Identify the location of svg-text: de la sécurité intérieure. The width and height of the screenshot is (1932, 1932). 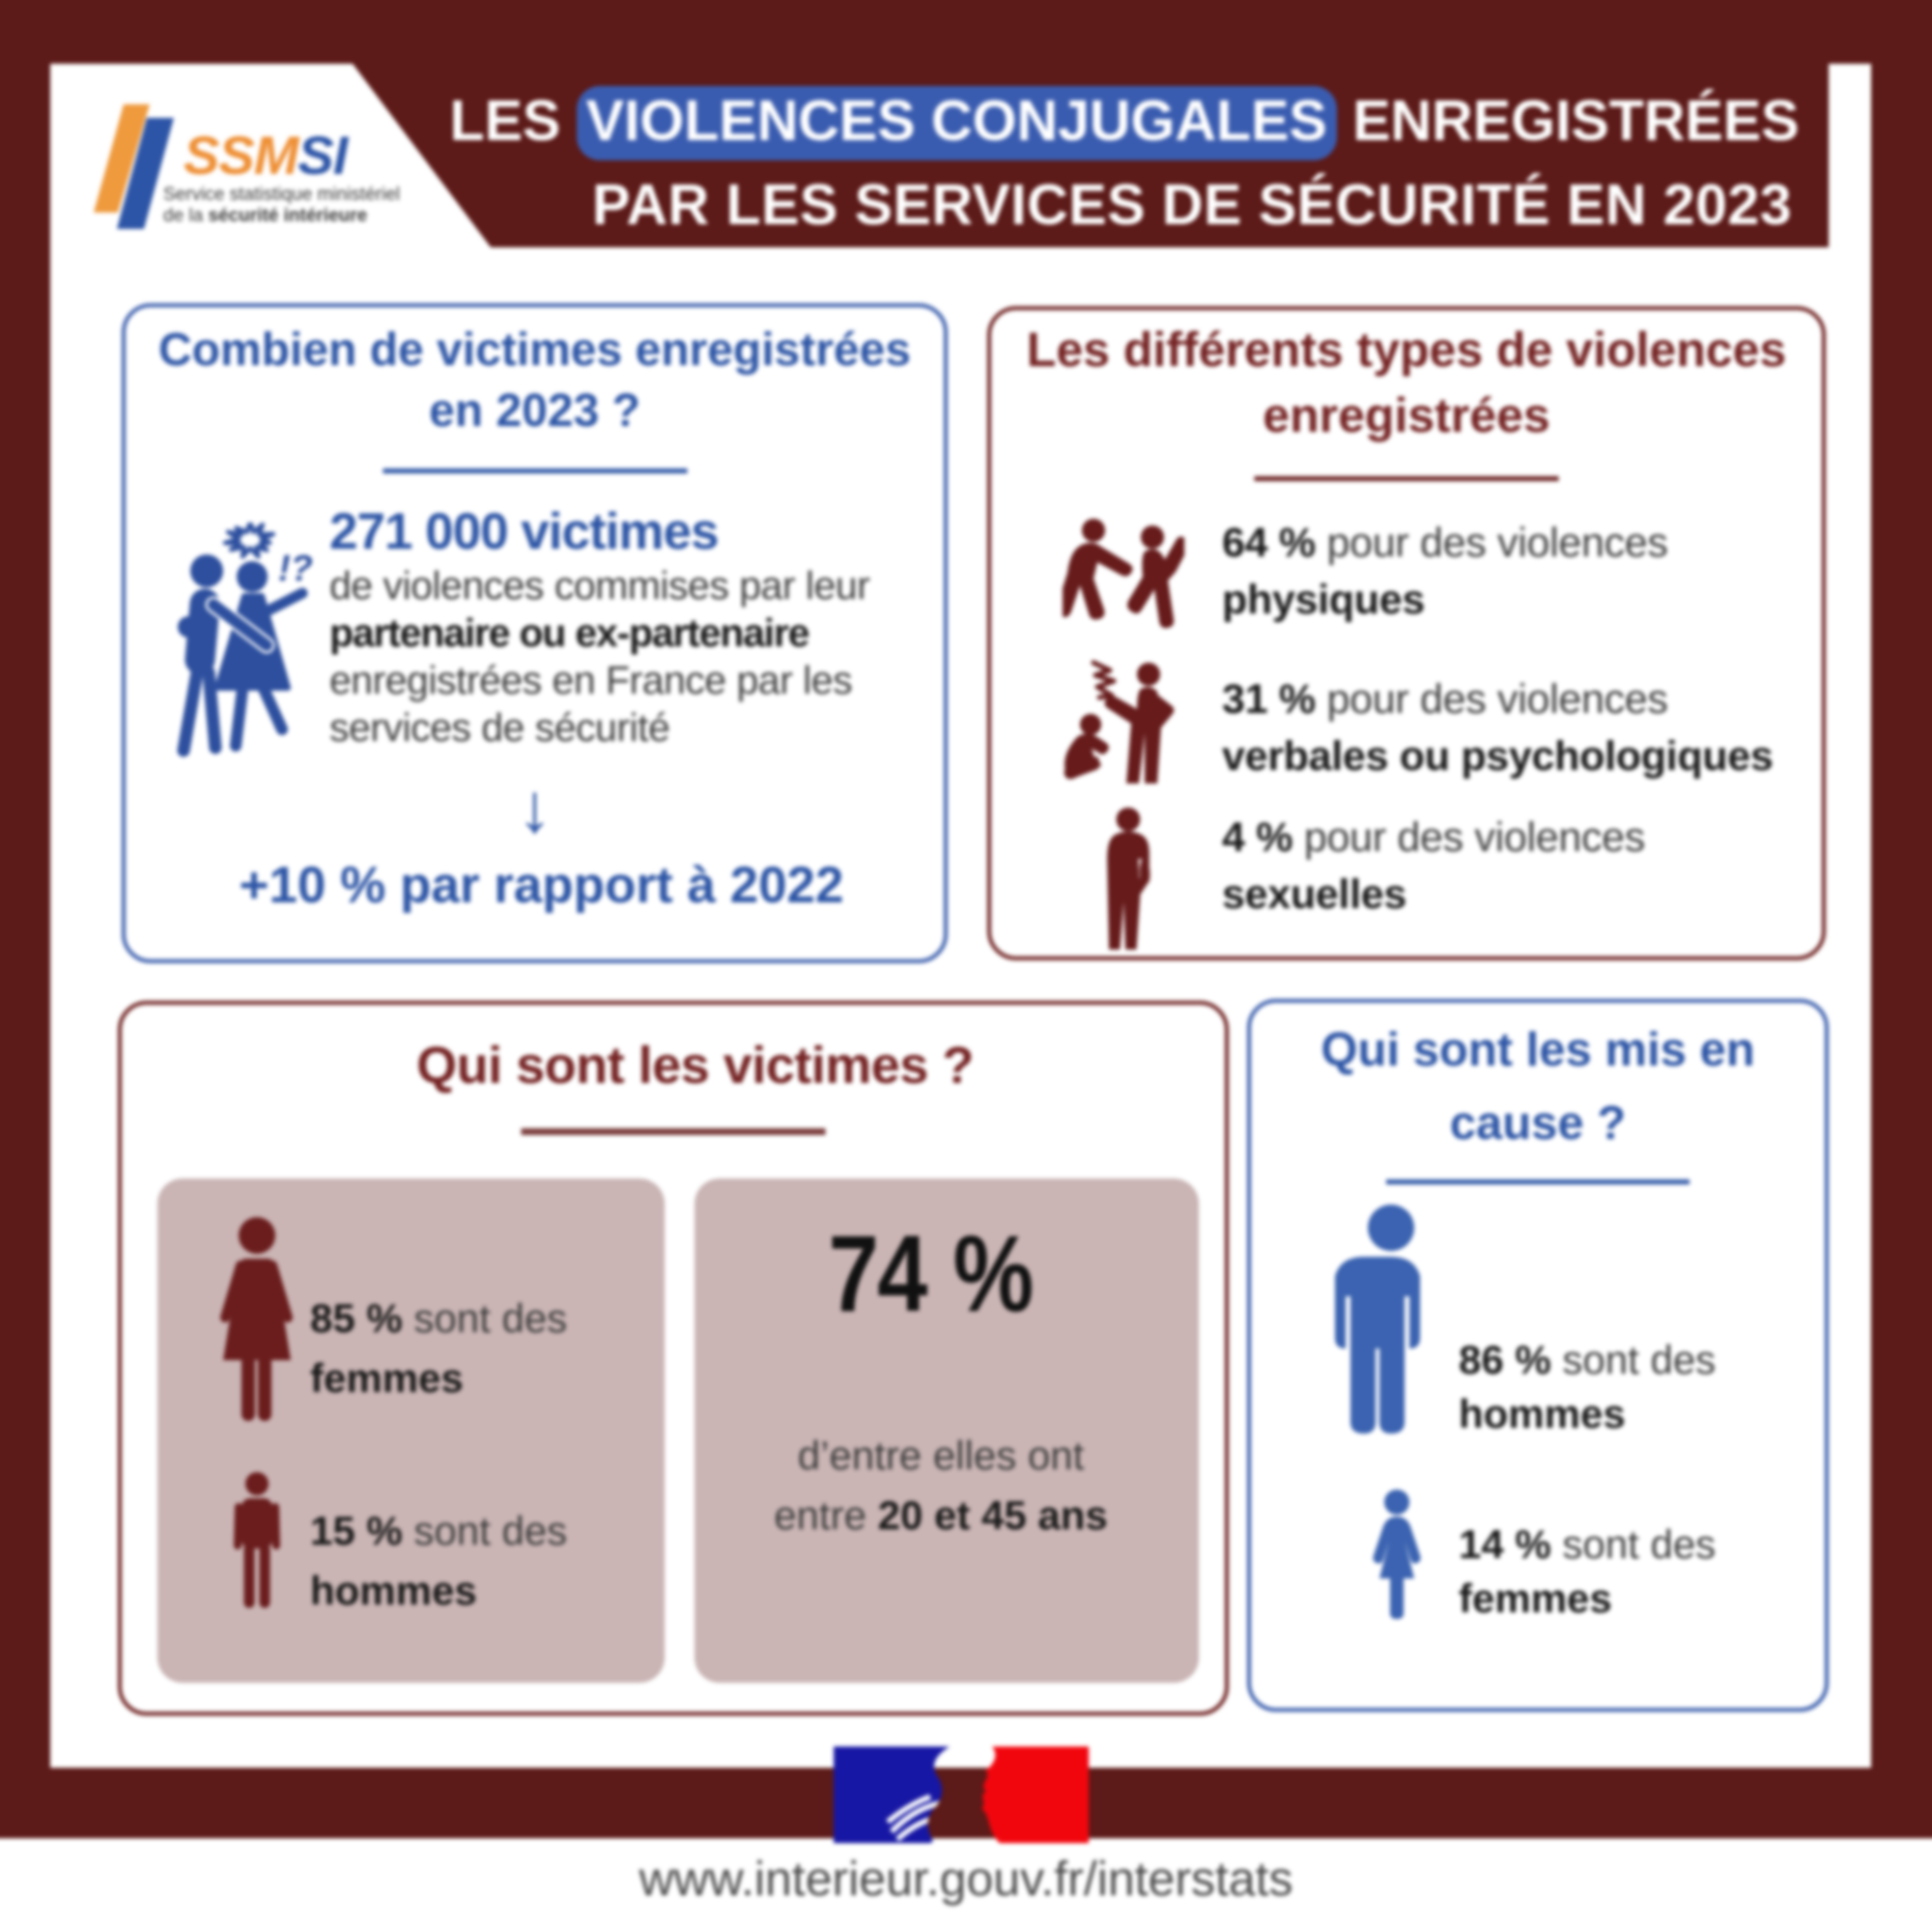
(265, 216).